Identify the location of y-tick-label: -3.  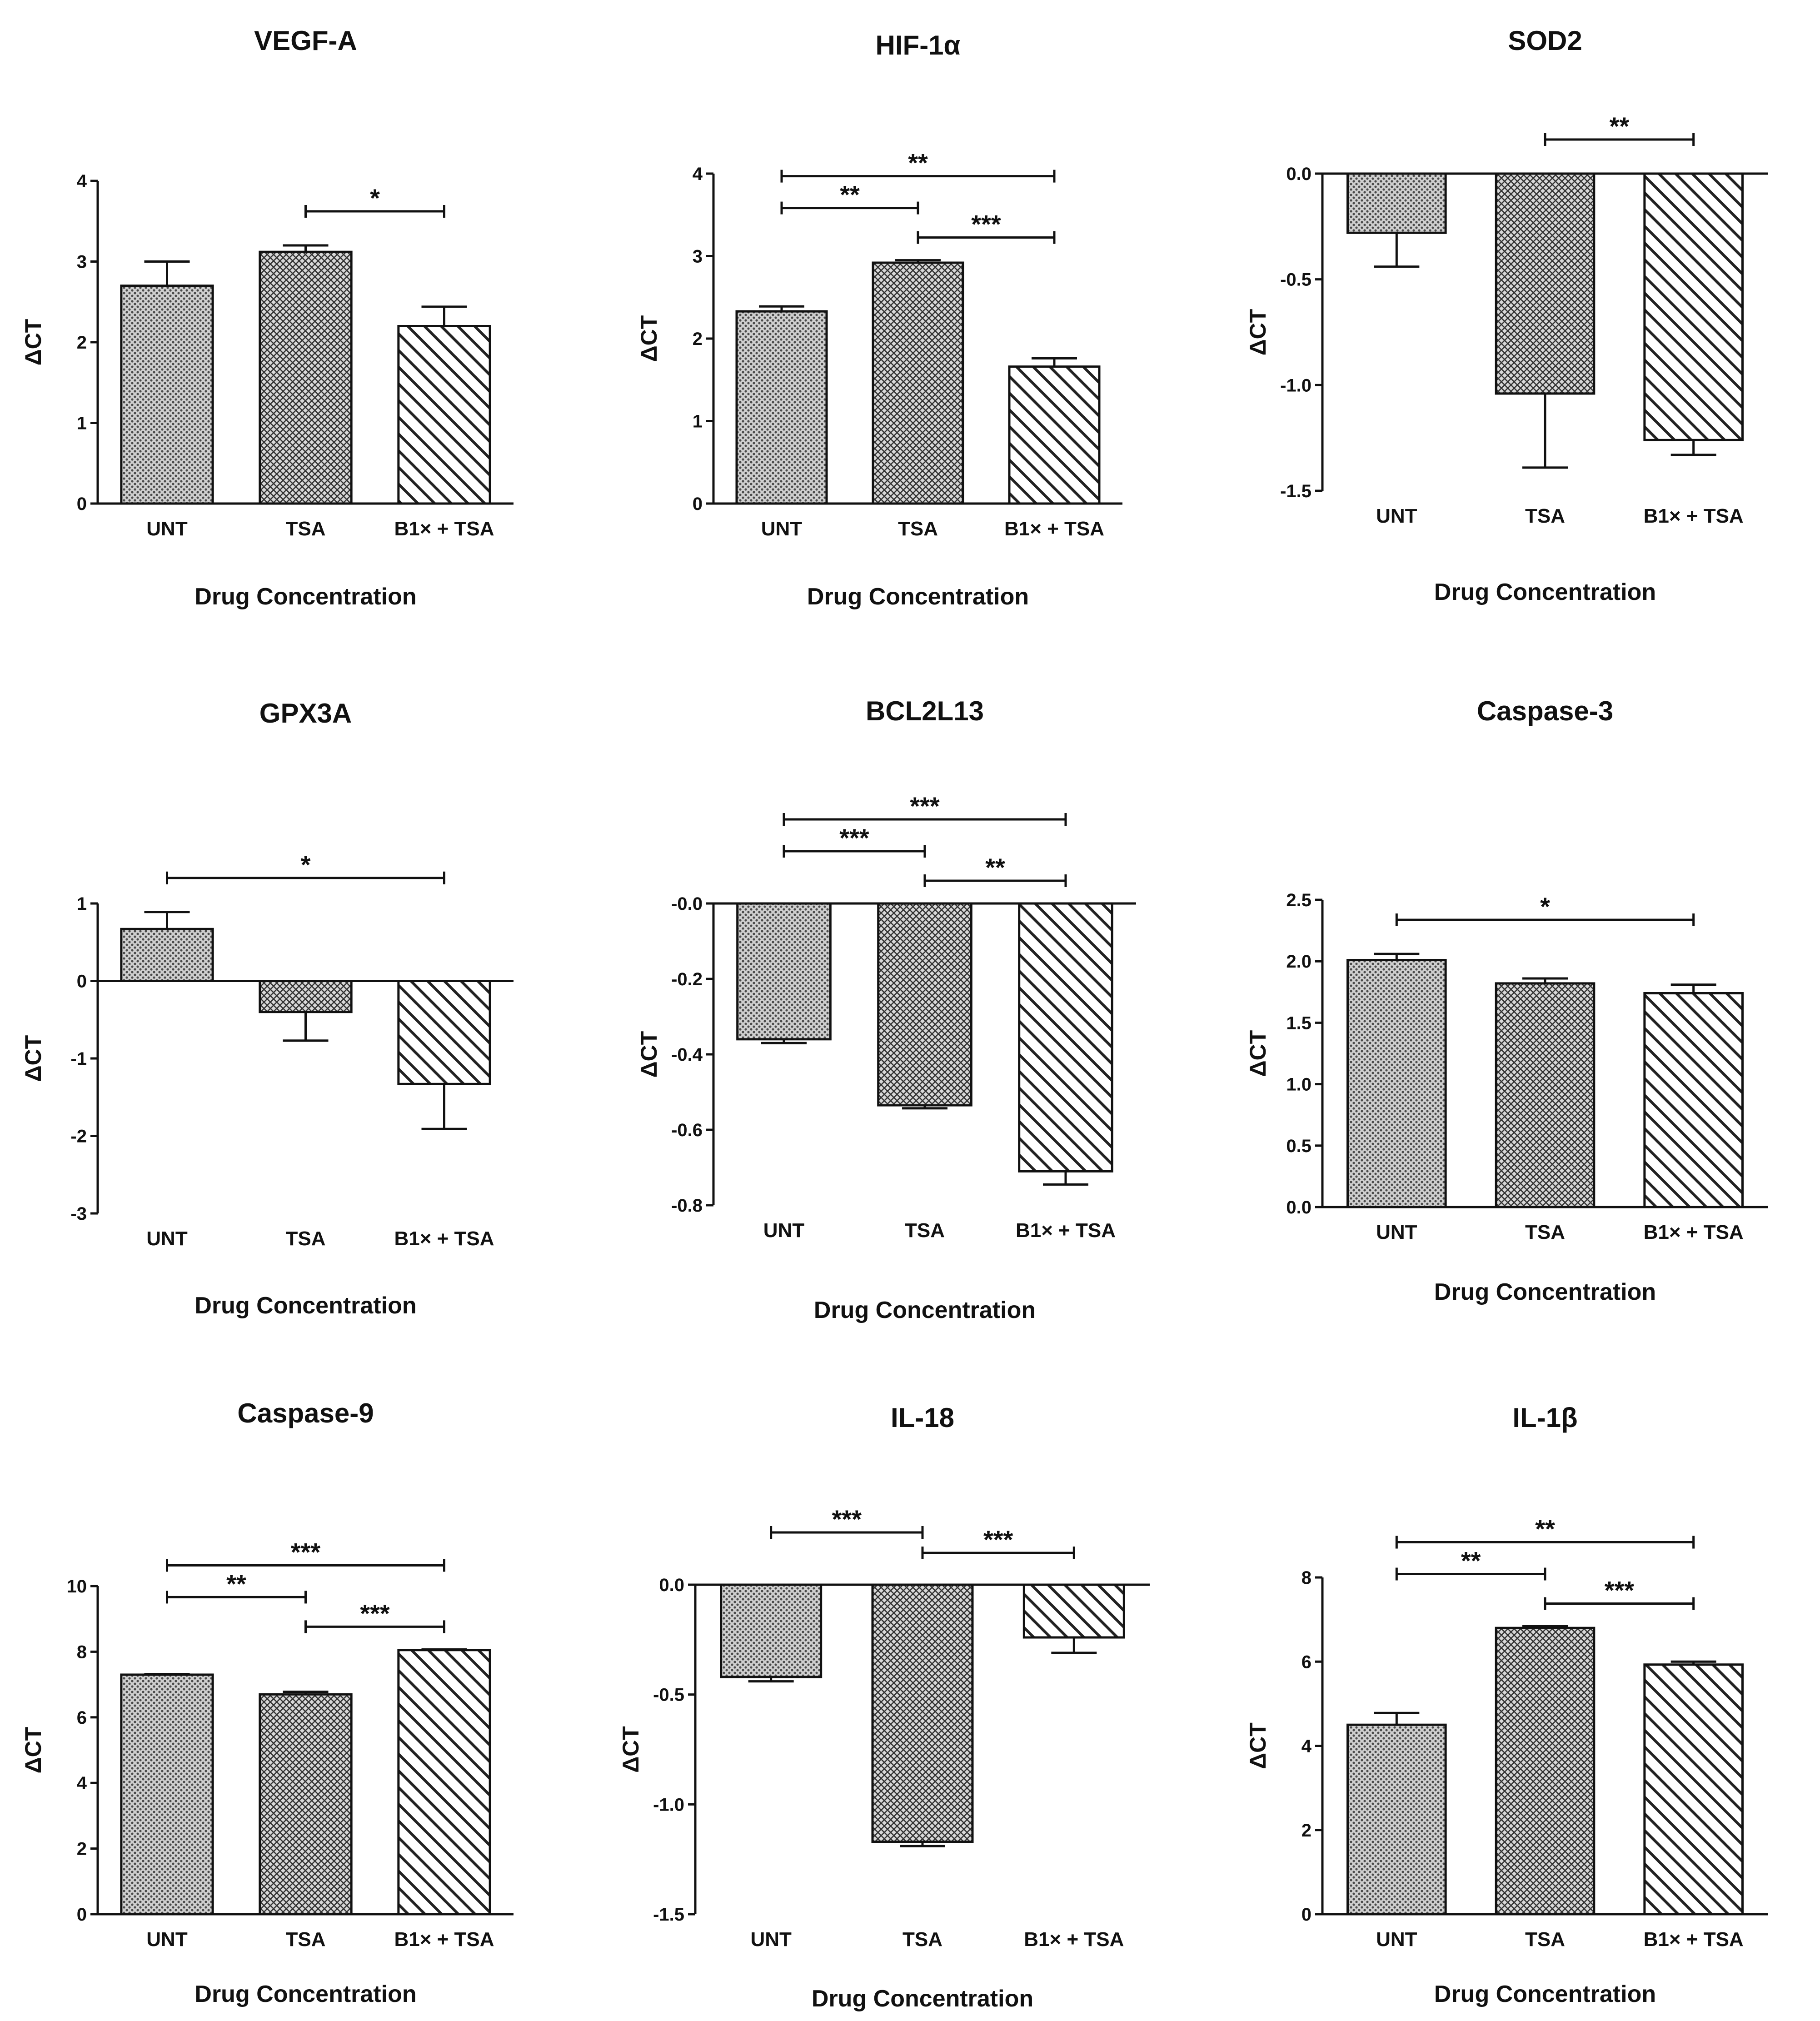
(78, 1214).